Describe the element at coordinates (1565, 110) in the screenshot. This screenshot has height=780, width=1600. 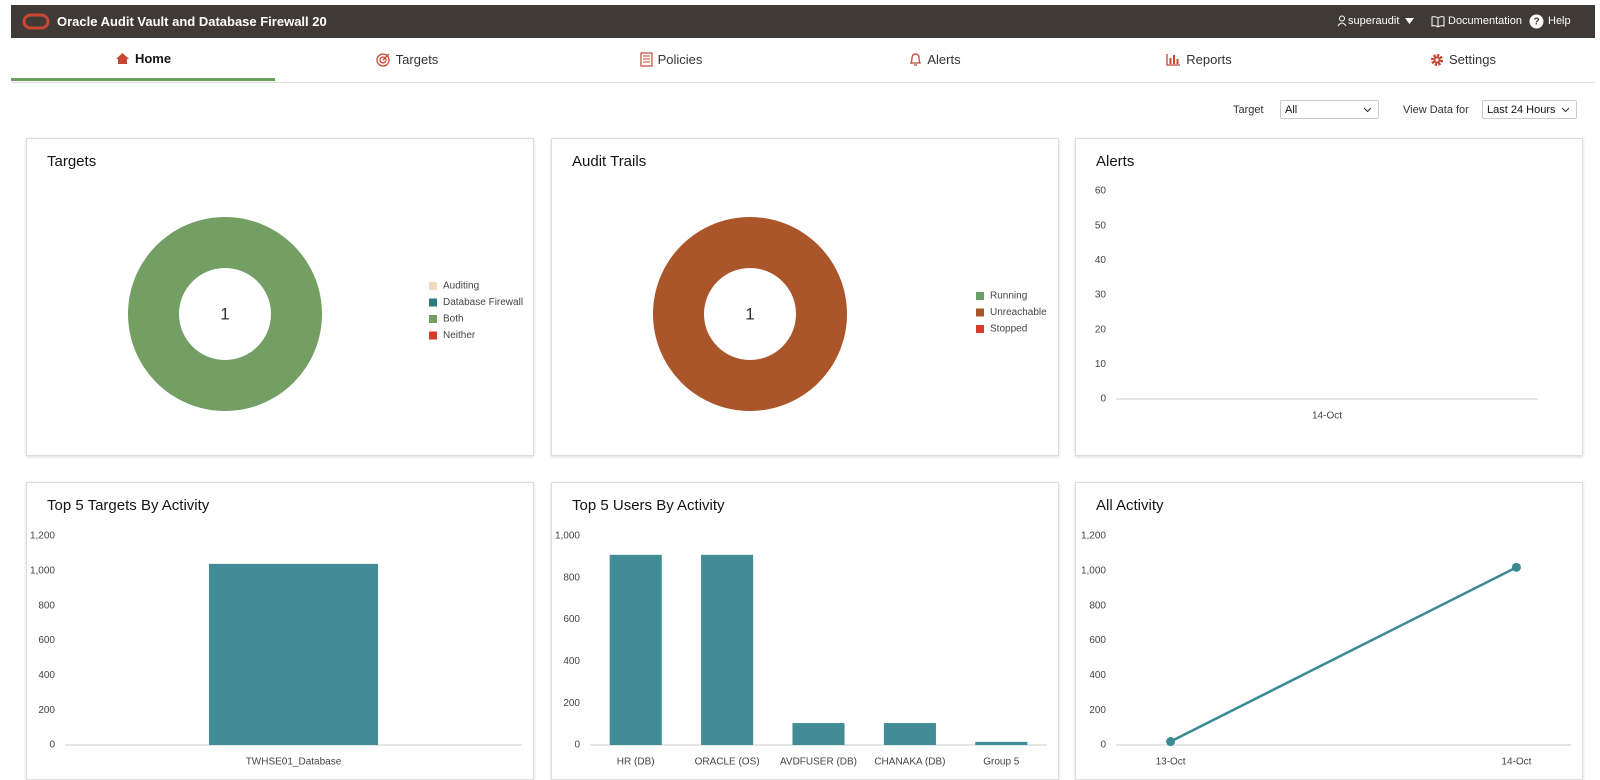
I see `chevron` at that location.